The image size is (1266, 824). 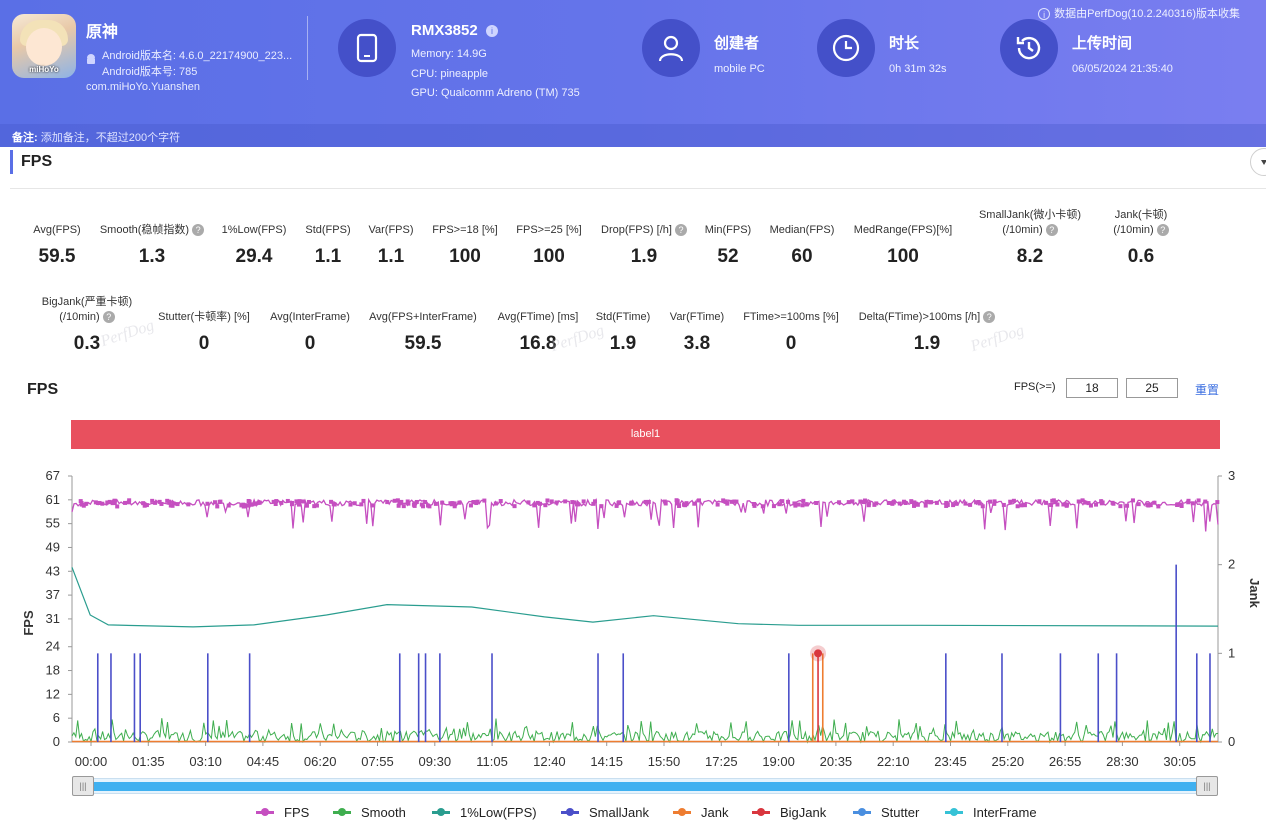 What do you see at coordinates (369, 812) in the screenshot?
I see `legend-item: Smooth` at bounding box center [369, 812].